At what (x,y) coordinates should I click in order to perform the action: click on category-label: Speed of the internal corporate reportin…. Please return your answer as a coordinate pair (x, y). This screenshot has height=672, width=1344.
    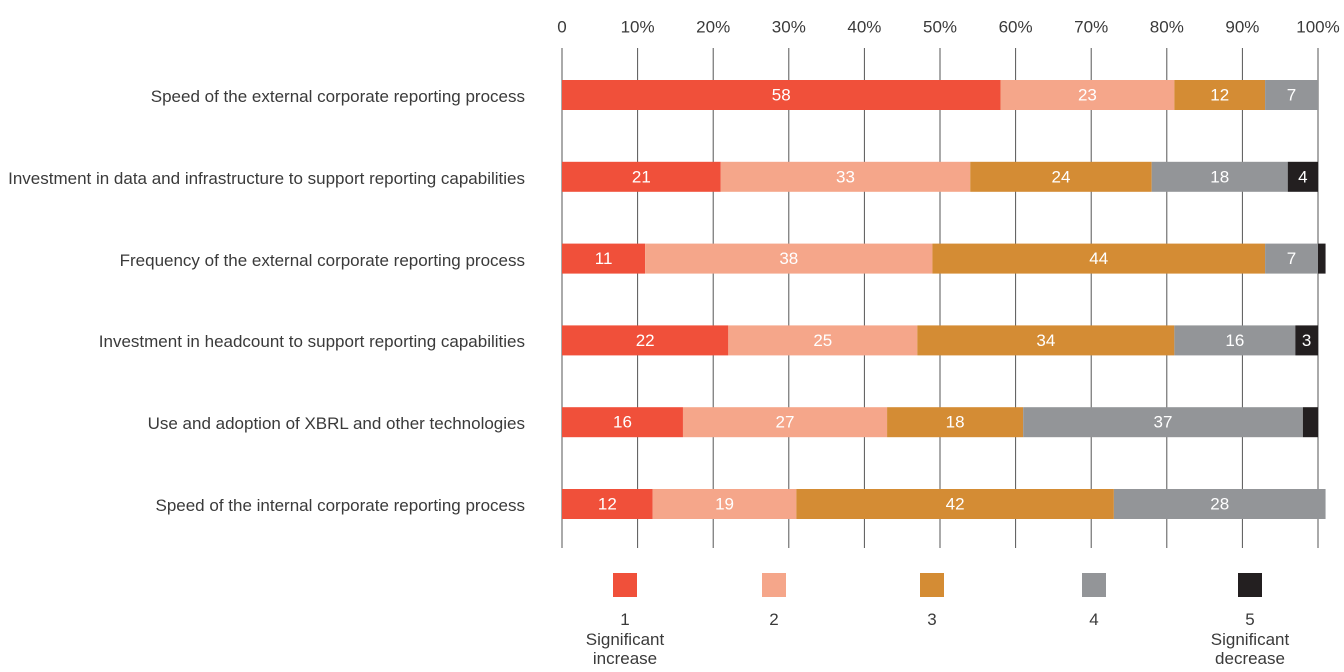
    Looking at the image, I should click on (340, 505).